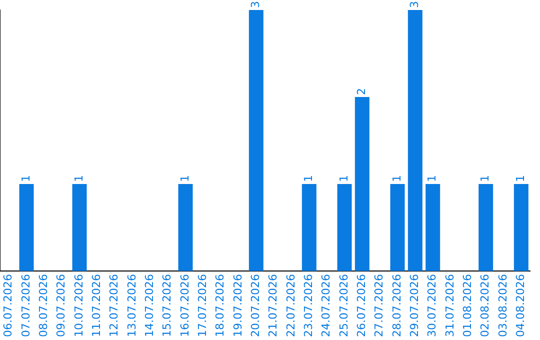  Describe the element at coordinates (361, 306) in the screenshot. I see `x-tick-label: 26.07.2026` at that location.